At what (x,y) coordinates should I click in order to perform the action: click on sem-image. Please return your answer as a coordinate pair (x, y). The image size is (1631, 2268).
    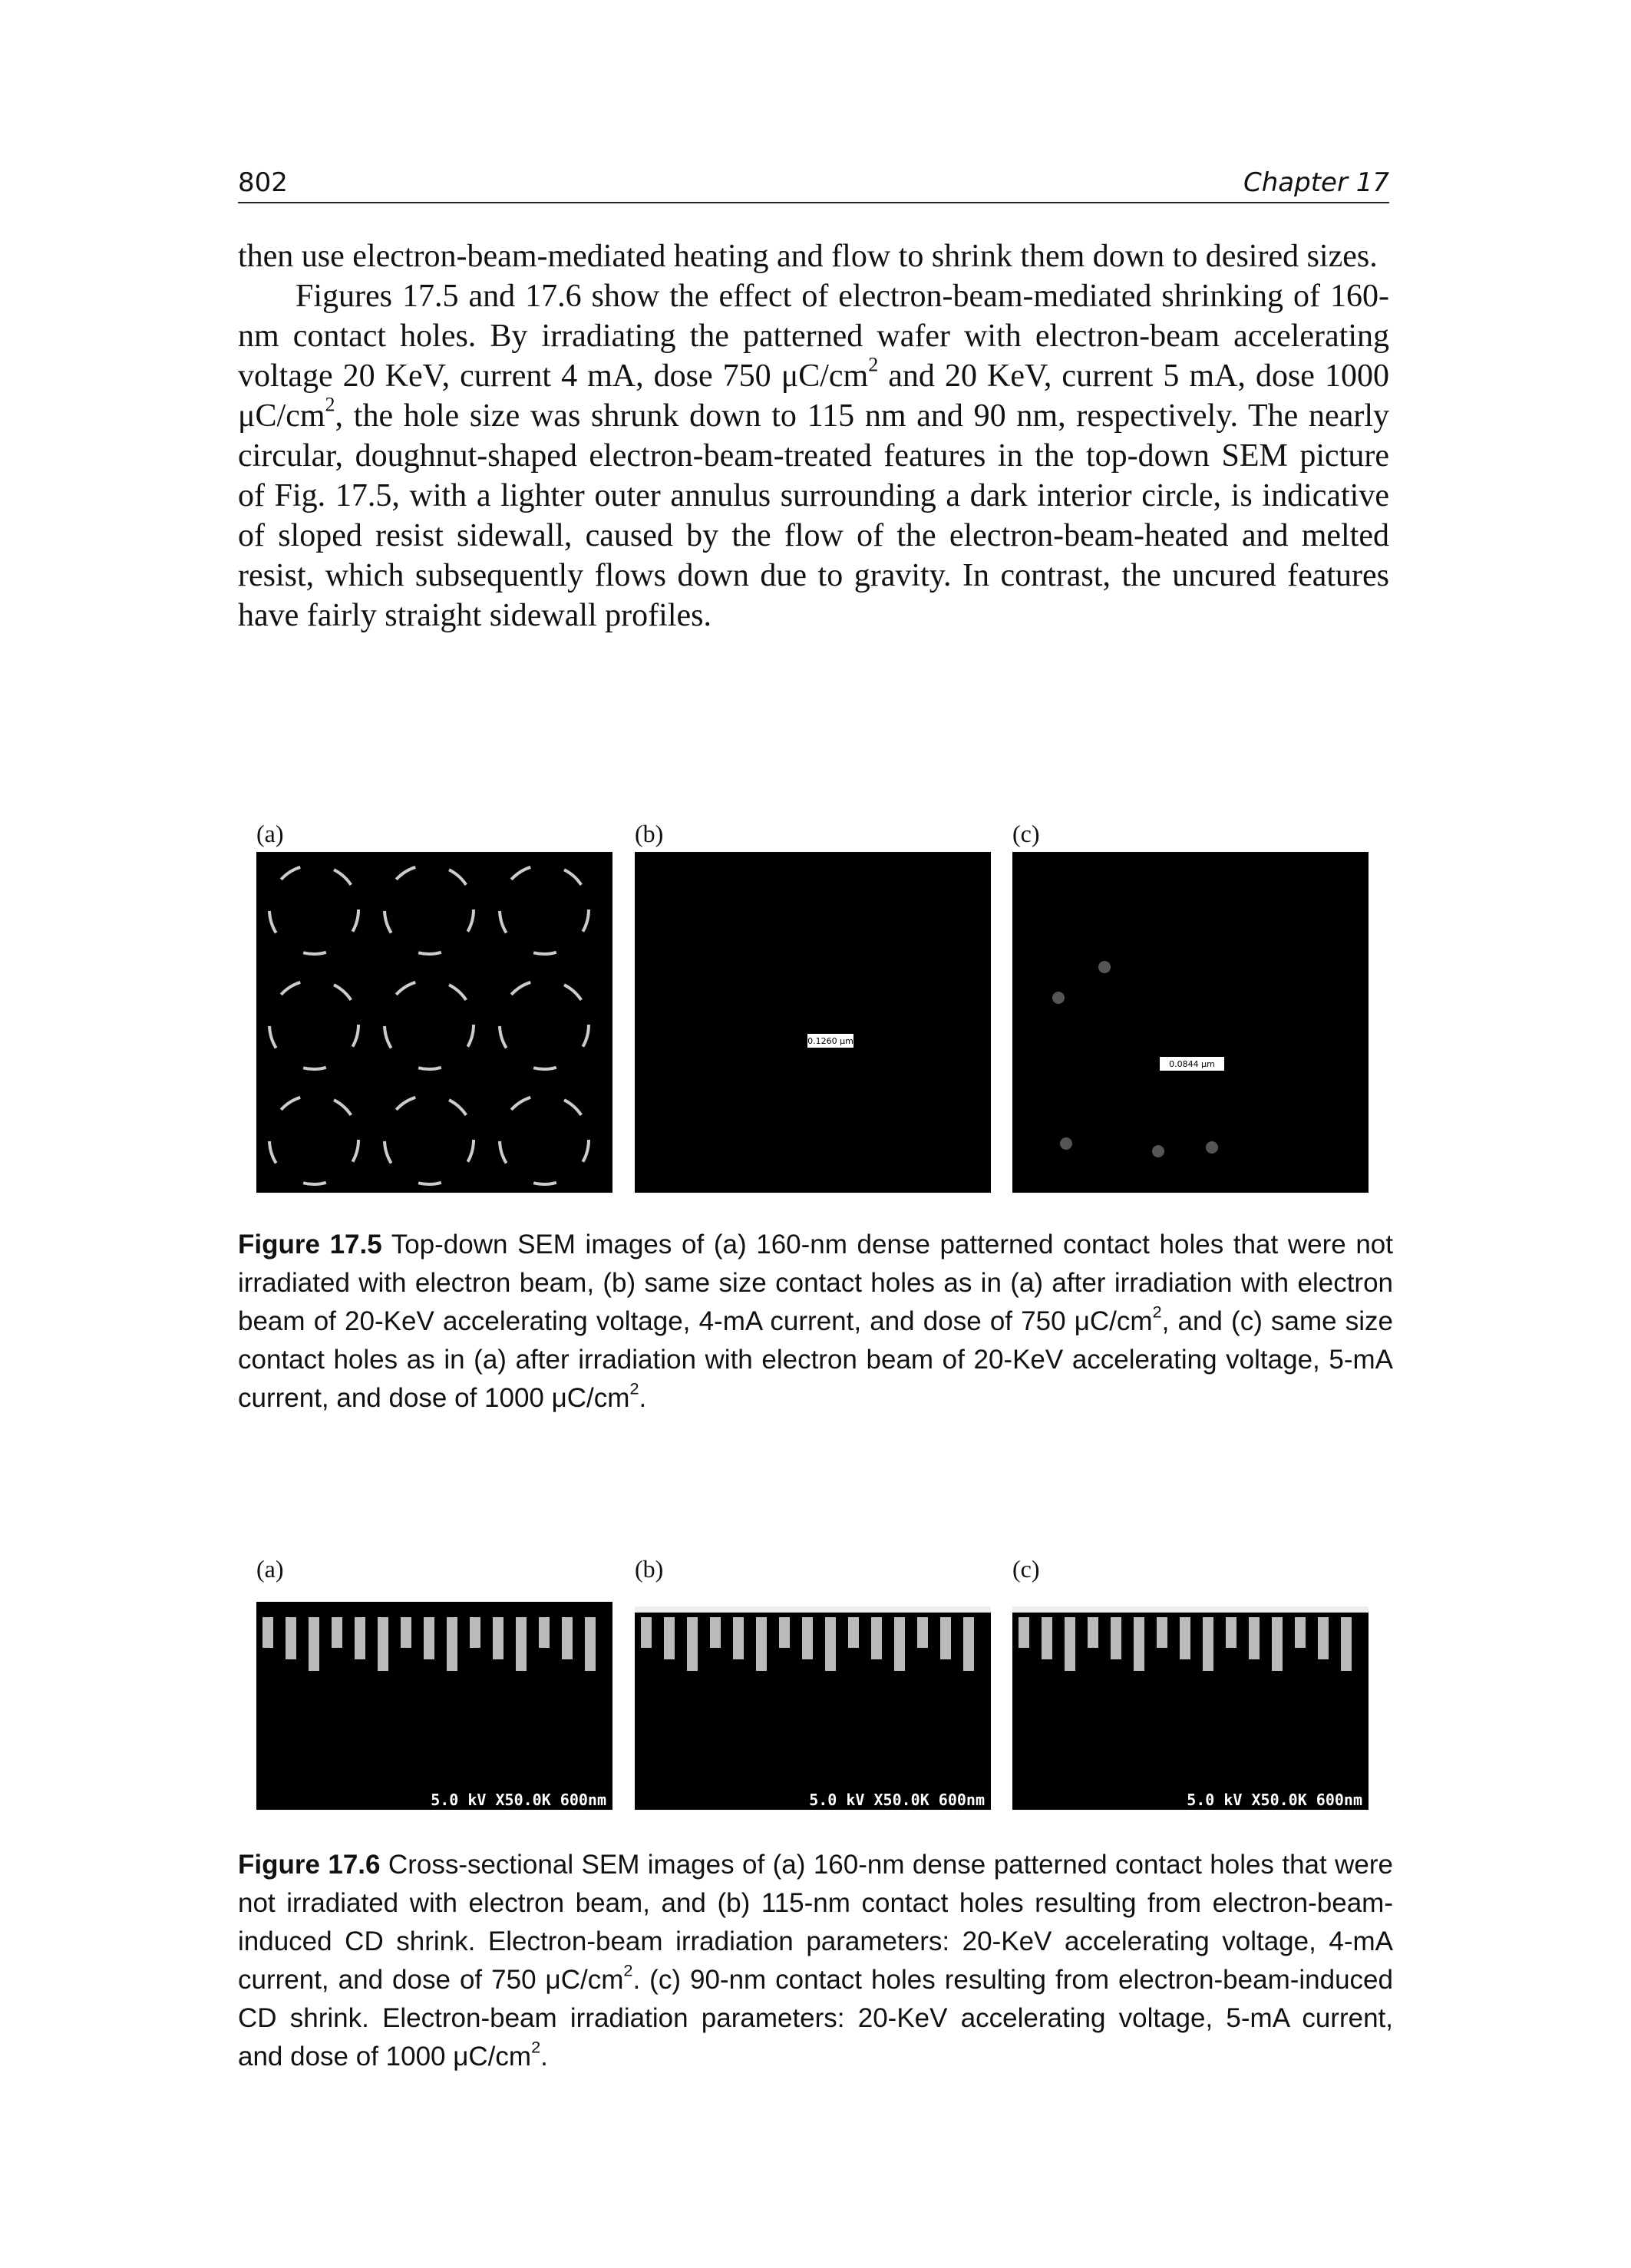
    Looking at the image, I should click on (434, 1023).